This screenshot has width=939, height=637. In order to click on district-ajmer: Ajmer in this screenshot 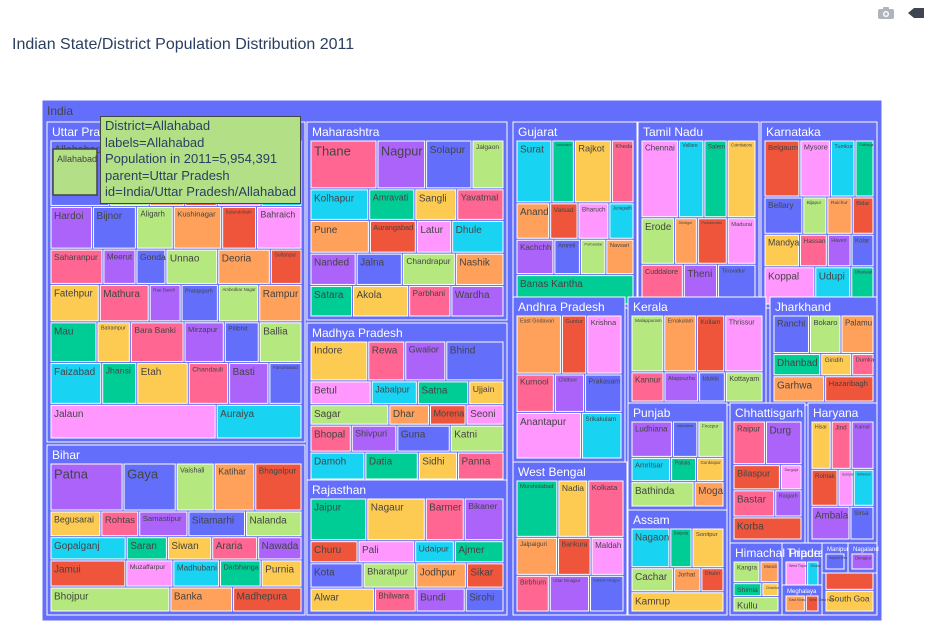, I will do `click(479, 552)`.